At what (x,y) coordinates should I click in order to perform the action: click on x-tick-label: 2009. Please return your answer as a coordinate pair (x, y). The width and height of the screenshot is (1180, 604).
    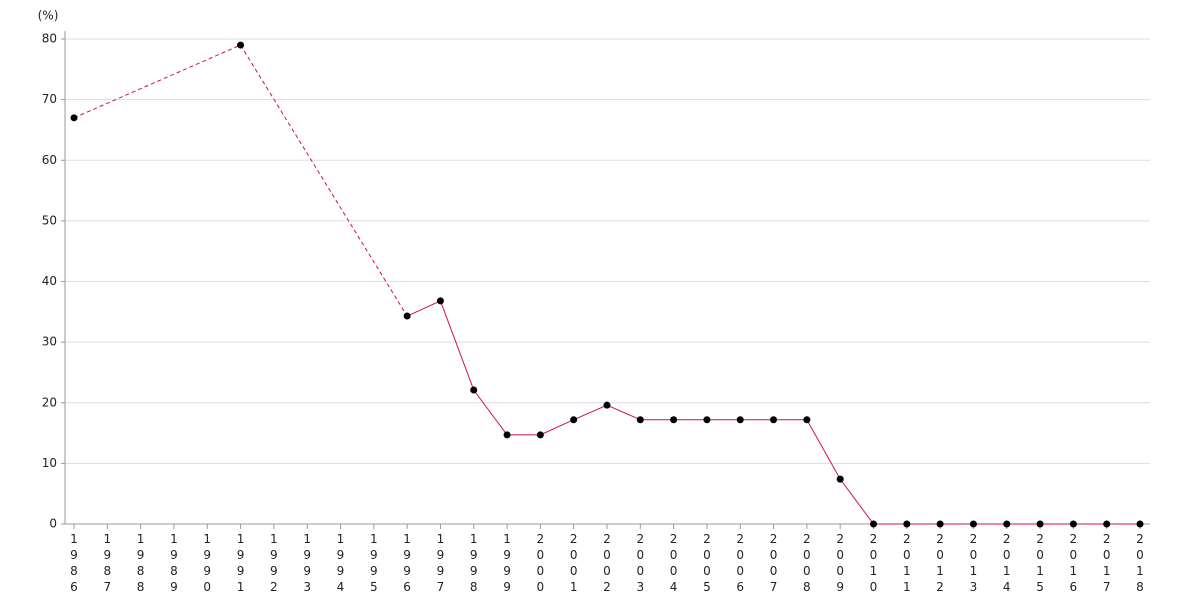
    Looking at the image, I should click on (840, 564).